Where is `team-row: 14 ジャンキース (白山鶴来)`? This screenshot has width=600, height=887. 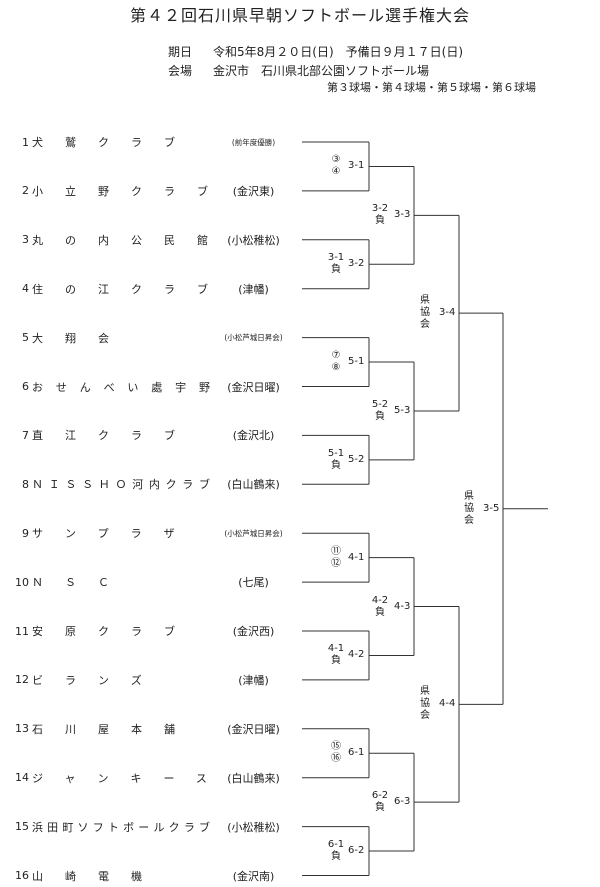
team-row: 14 ジャンキース (白山鶴来) is located at coordinates (154, 778).